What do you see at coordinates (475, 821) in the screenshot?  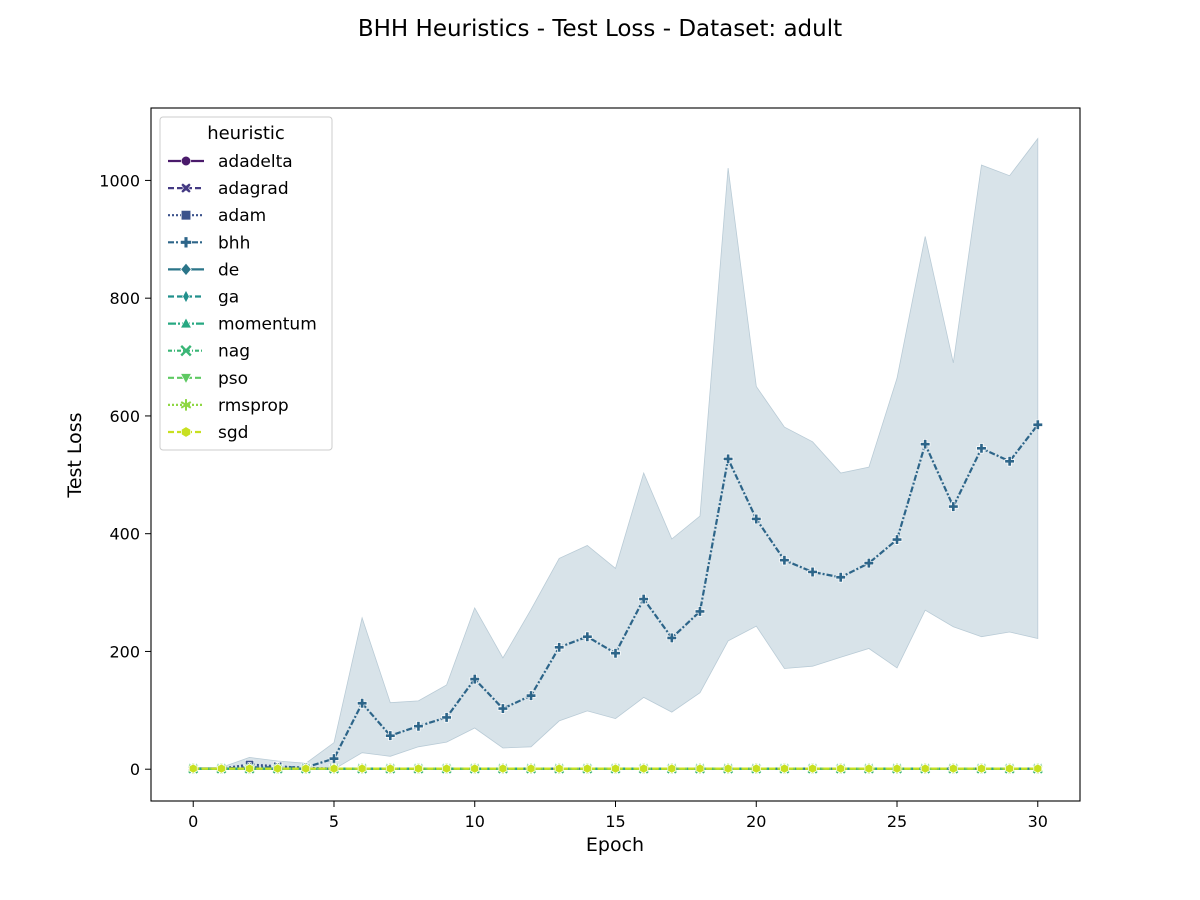 I see `x-tick-label: 10` at bounding box center [475, 821].